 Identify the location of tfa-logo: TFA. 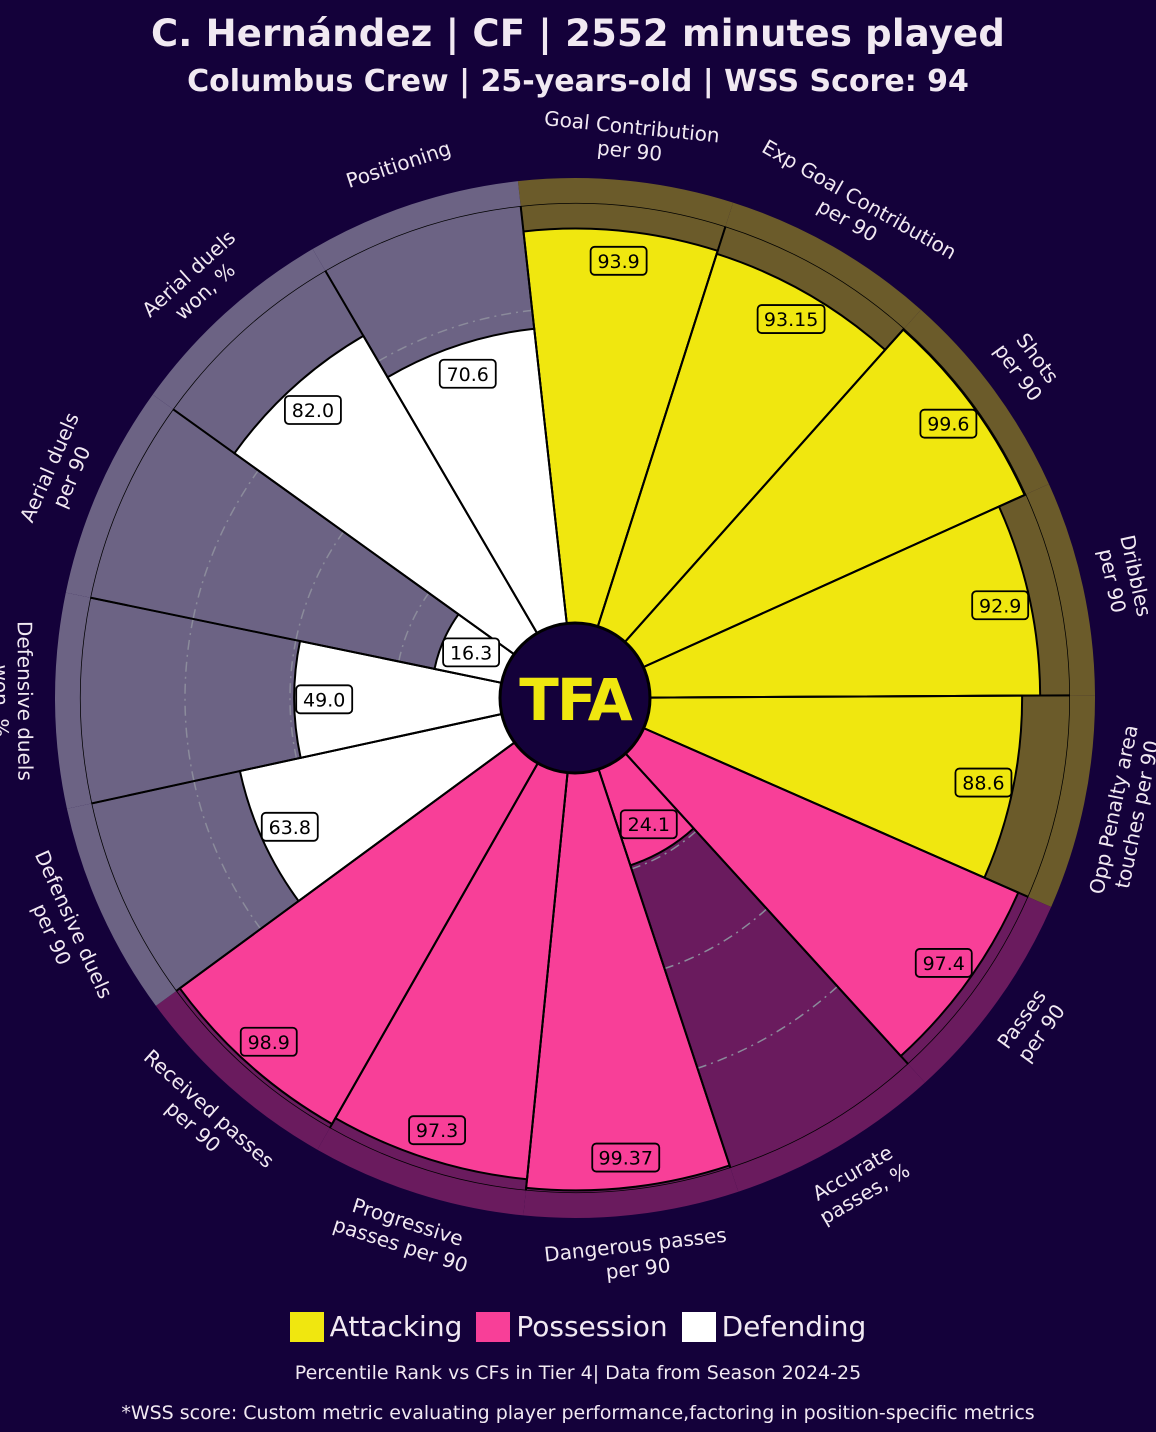
(576, 700).